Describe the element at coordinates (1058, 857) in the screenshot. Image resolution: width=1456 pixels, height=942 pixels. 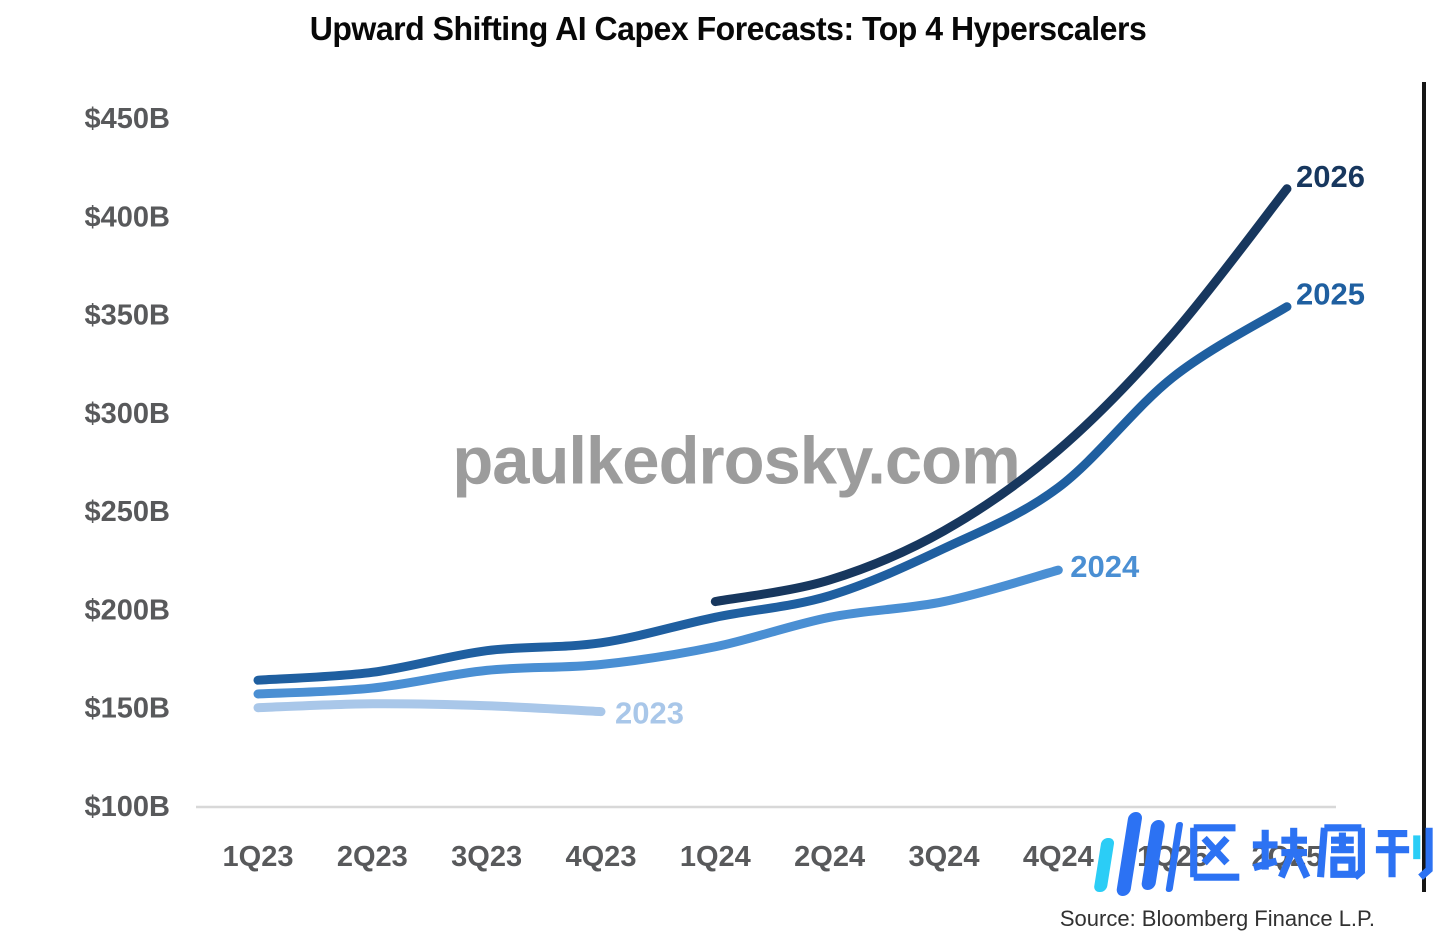
I see `x-axis-label: 4Q24` at that location.